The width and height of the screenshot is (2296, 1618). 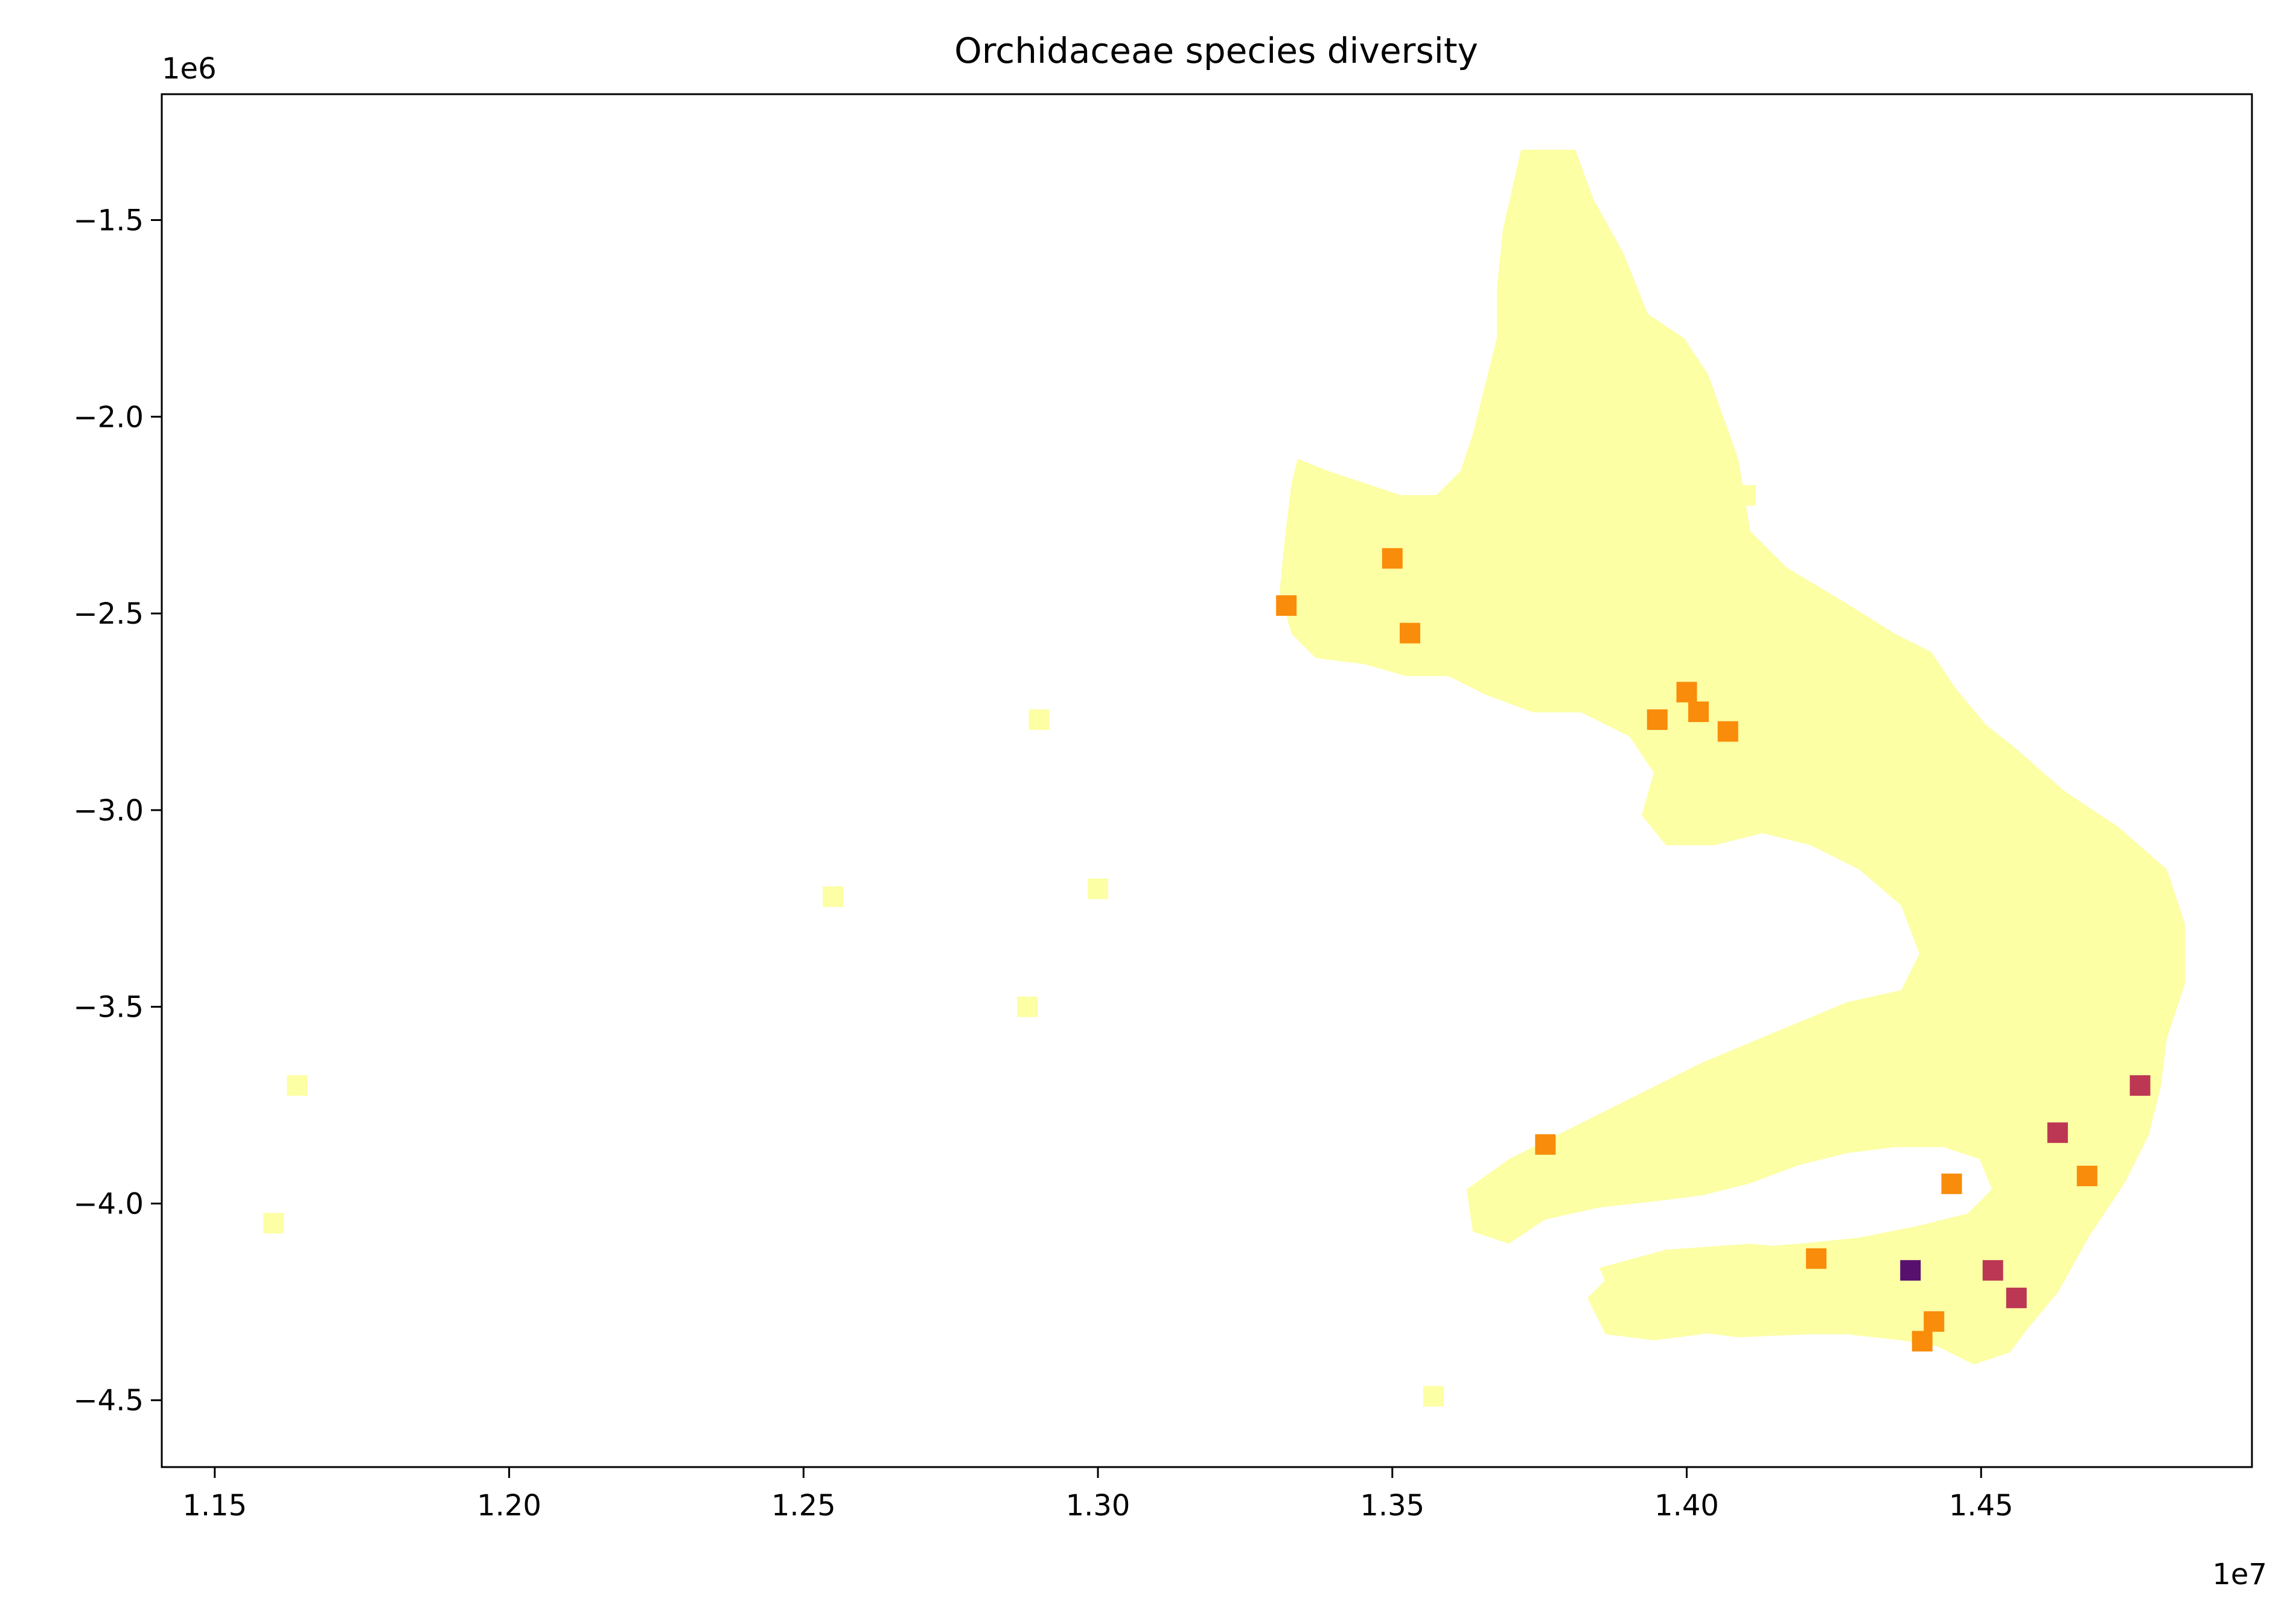 What do you see at coordinates (109, 1401) in the screenshot?
I see `y-tick-label: −4.5` at bounding box center [109, 1401].